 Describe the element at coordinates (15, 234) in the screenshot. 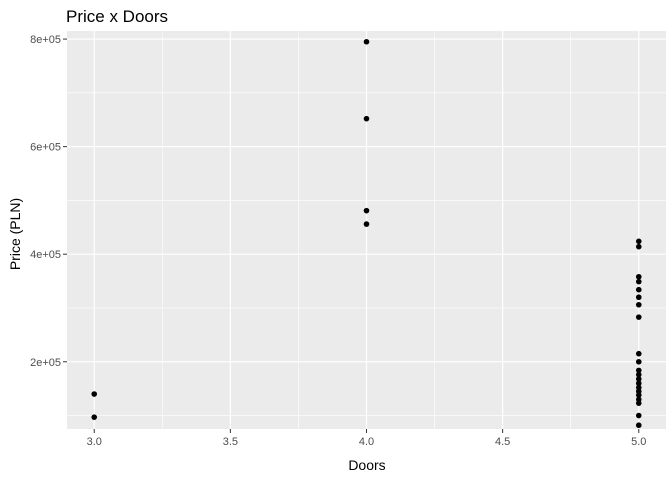

I see `y-axis-title: Price (PLN)` at that location.